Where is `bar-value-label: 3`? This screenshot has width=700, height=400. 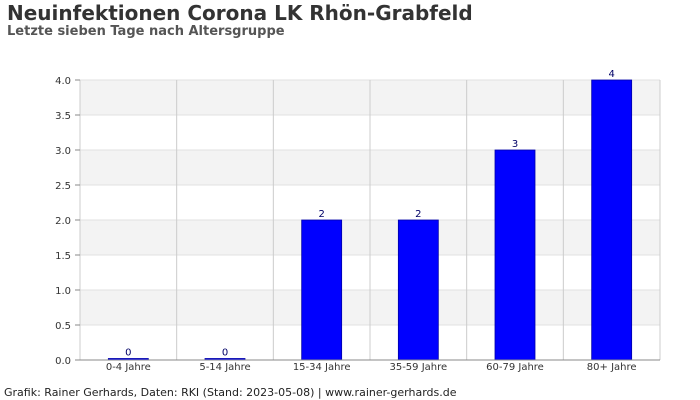 bar-value-label: 3 is located at coordinates (515, 144).